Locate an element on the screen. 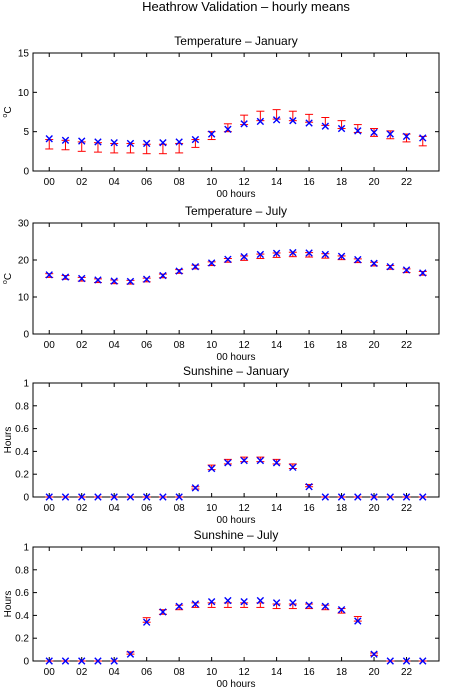 The width and height of the screenshot is (454, 687). x-tick-label: 08 is located at coordinates (180, 508).